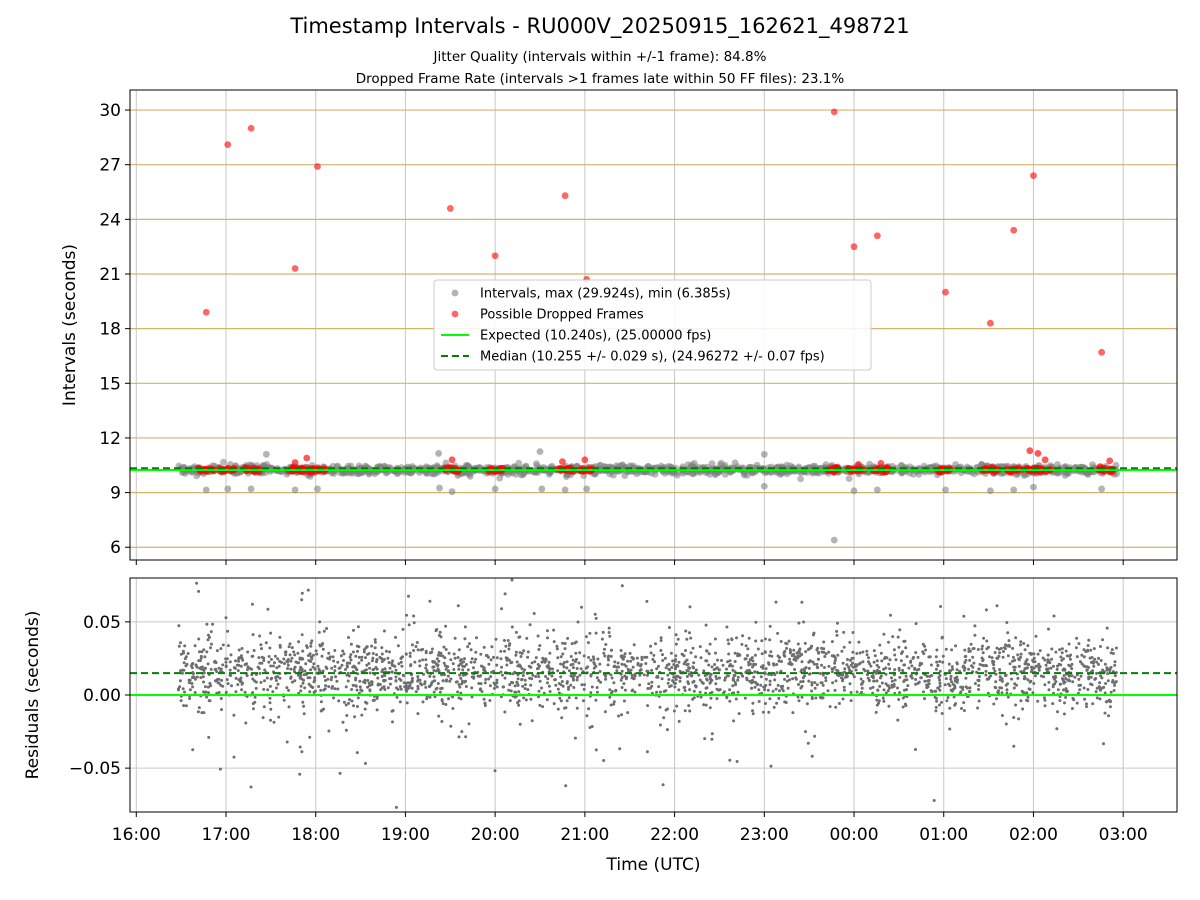 The width and height of the screenshot is (1200, 900). Describe the element at coordinates (225, 835) in the screenshot. I see `x-tick-label: 17:00` at that location.